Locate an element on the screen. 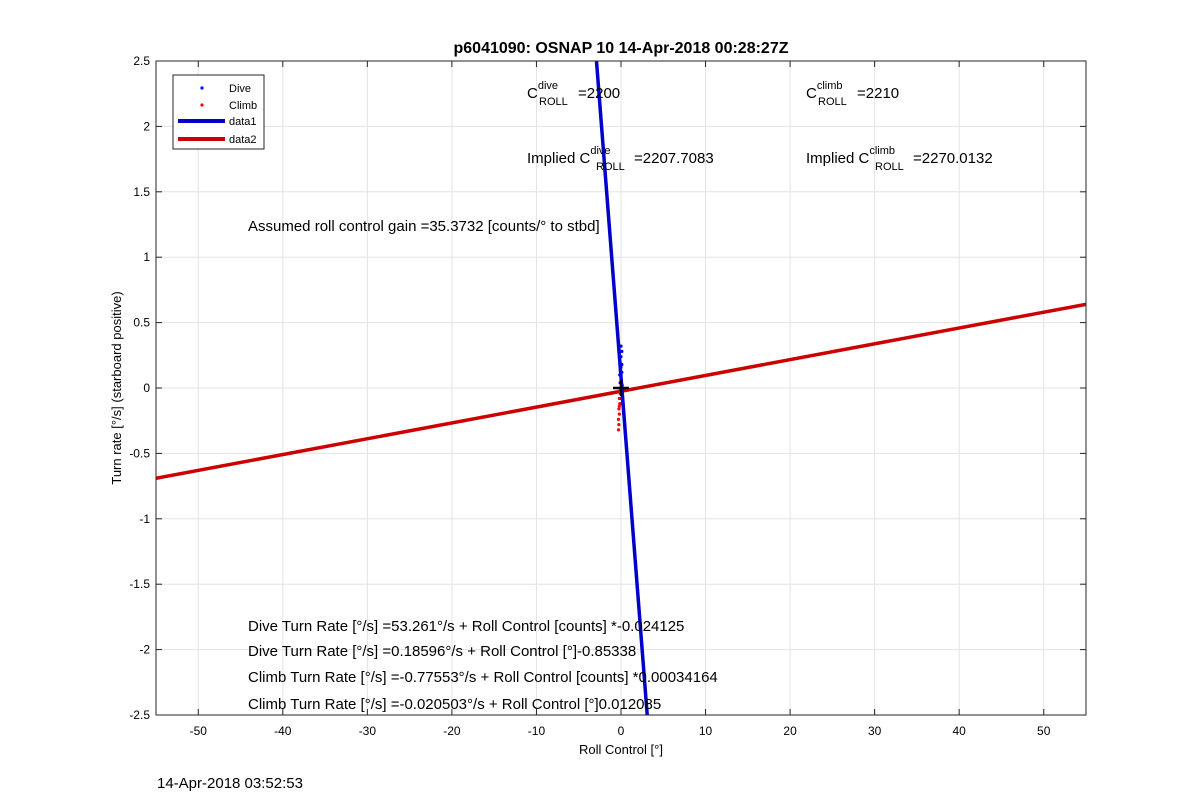  y-tick-label: -2.5 is located at coordinates (139, 715).